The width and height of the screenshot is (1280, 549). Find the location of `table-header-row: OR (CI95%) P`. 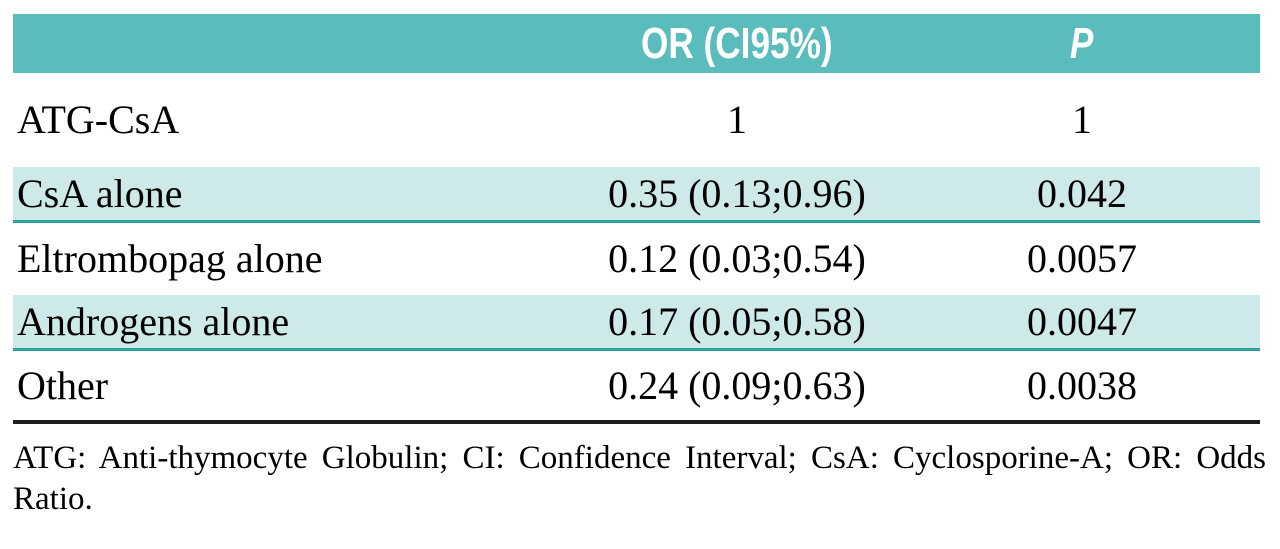

table-header-row: OR (CI95%) P is located at coordinates (636, 43).